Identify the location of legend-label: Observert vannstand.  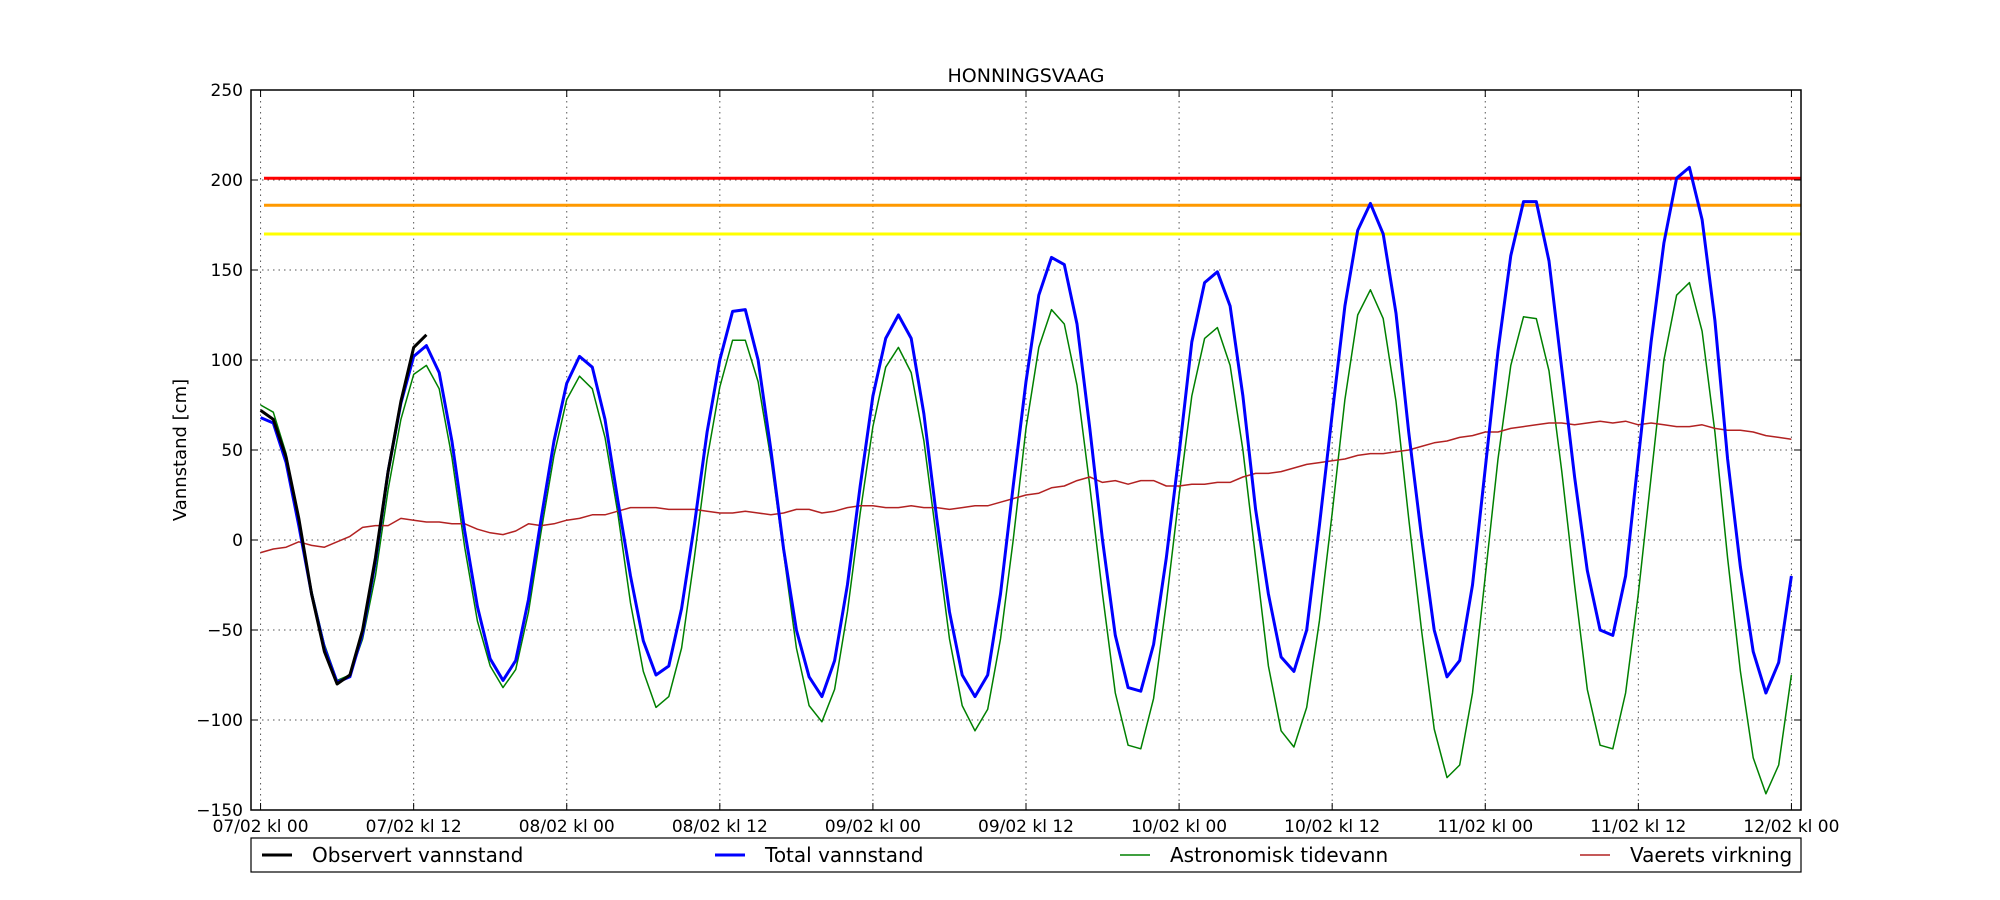
(417, 855).